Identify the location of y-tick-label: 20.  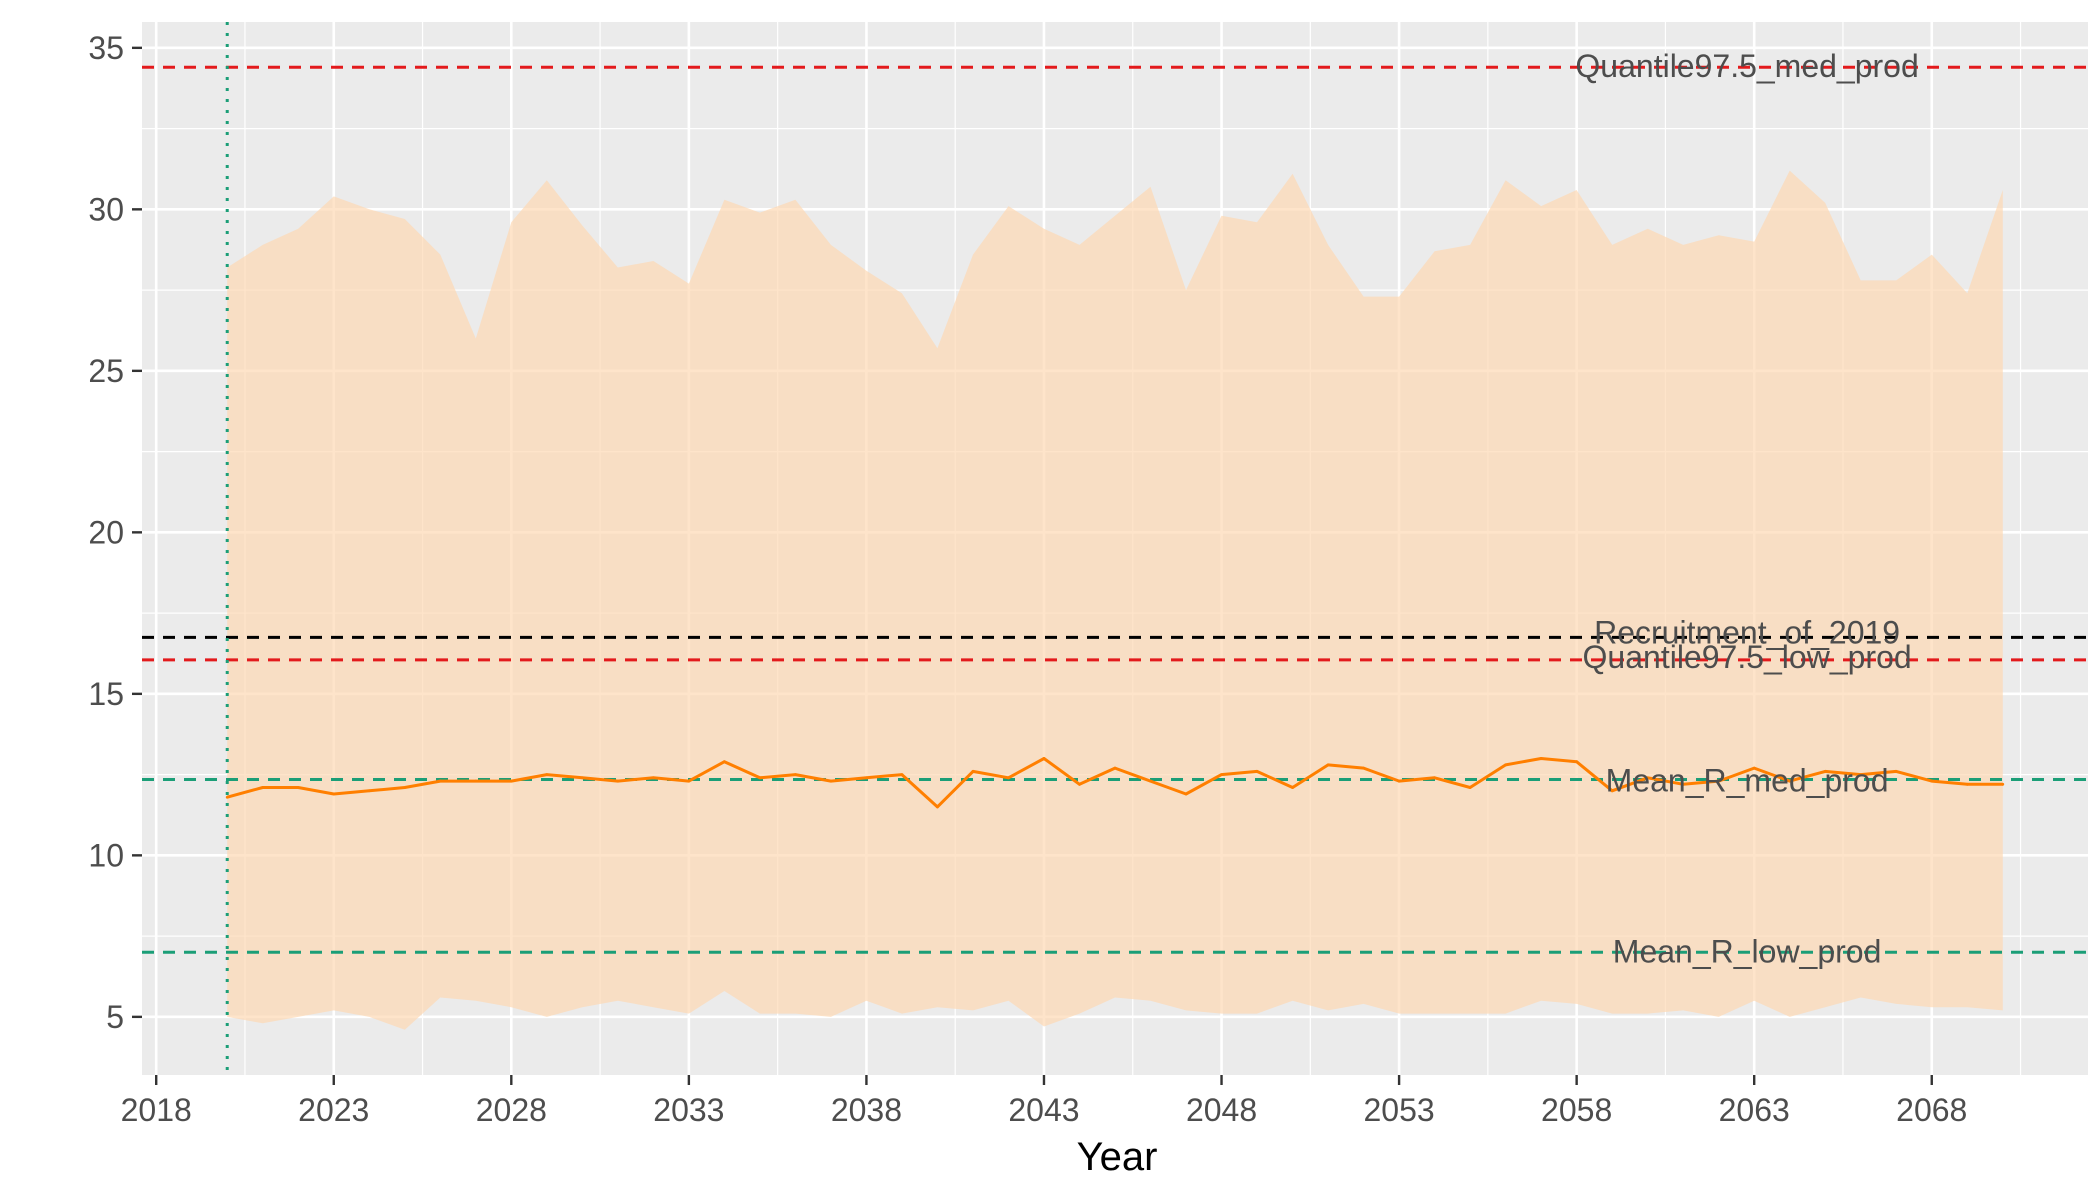
(106, 532).